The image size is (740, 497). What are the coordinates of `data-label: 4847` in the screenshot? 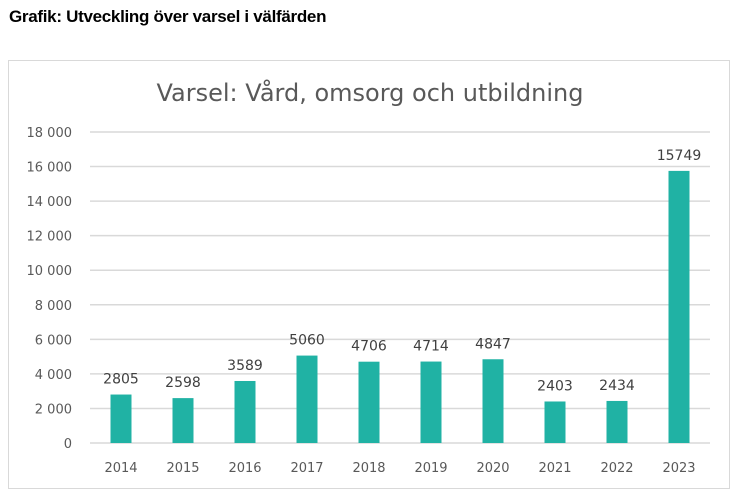 It's located at (493, 344).